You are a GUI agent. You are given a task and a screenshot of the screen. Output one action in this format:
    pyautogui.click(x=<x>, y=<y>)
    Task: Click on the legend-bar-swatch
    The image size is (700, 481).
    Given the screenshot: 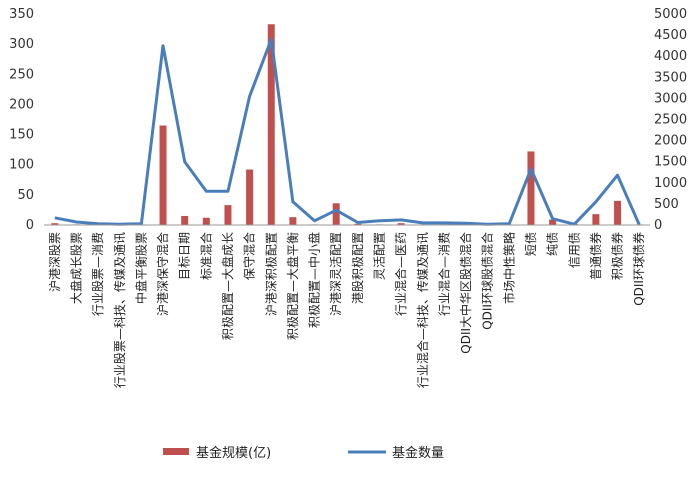 What is the action you would take?
    pyautogui.click(x=176, y=451)
    